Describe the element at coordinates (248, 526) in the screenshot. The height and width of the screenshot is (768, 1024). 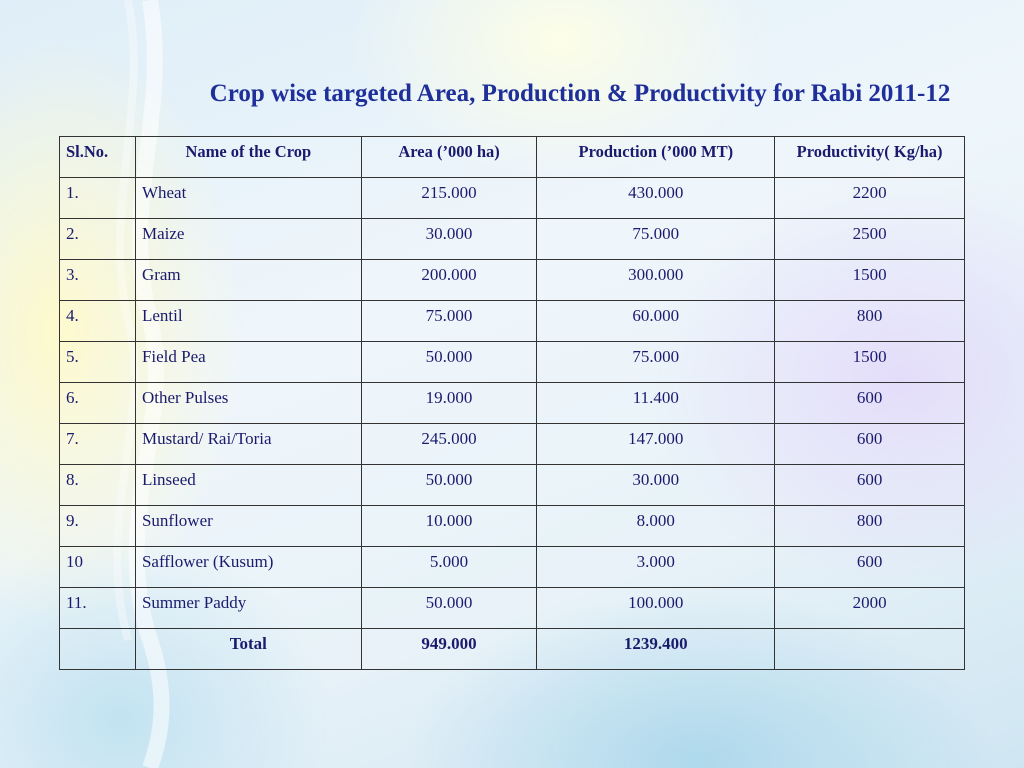
I see `cell-crop-name: Sunflower` at that location.